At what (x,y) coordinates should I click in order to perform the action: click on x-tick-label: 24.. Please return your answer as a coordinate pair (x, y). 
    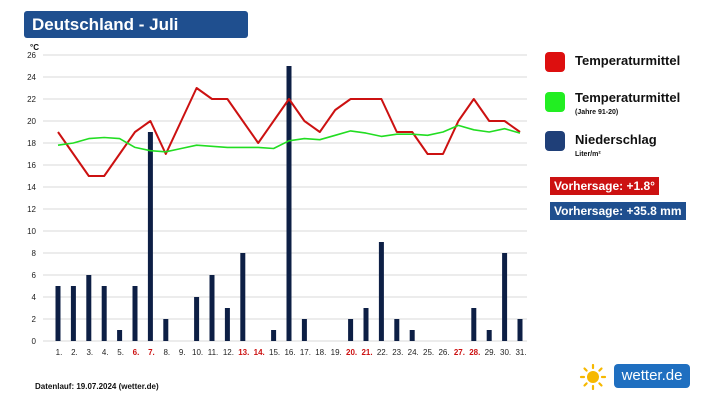
    Looking at the image, I should click on (413, 352).